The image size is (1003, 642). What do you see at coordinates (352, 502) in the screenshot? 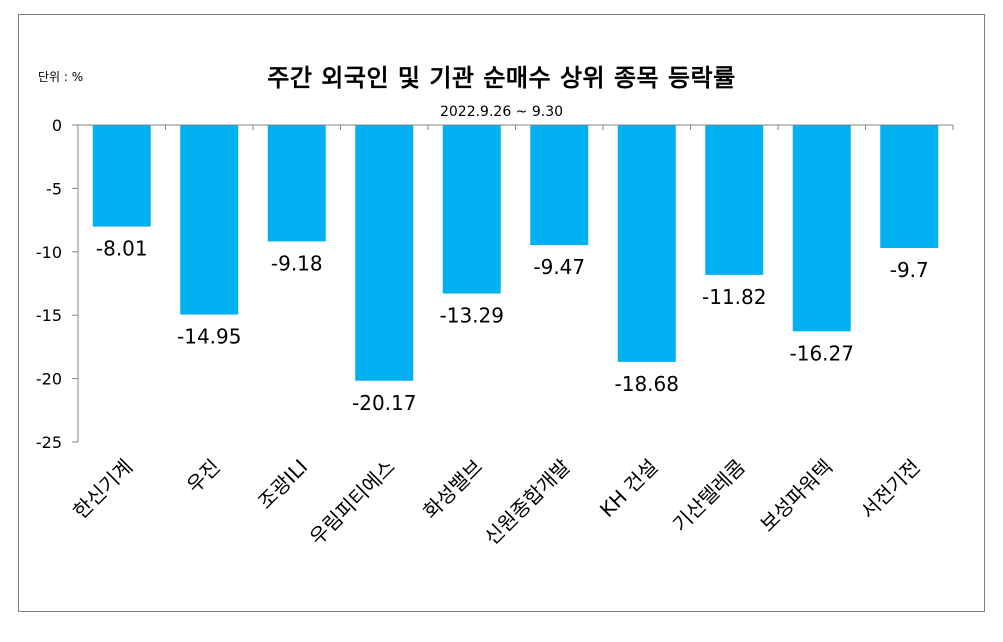
I see `category-label: 우림피티에스` at bounding box center [352, 502].